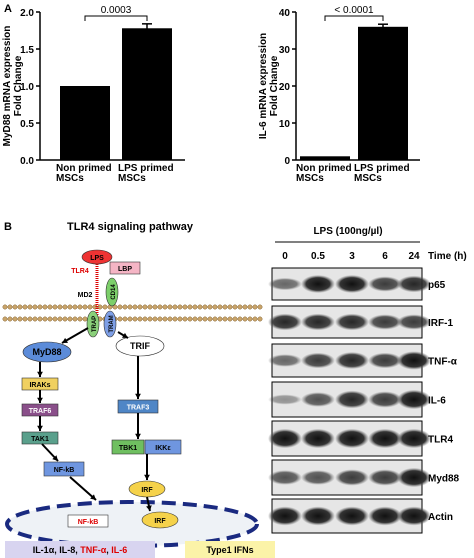 The height and width of the screenshot is (558, 474). What do you see at coordinates (287, 161) in the screenshot?
I see `y-tick-label: 0` at bounding box center [287, 161].